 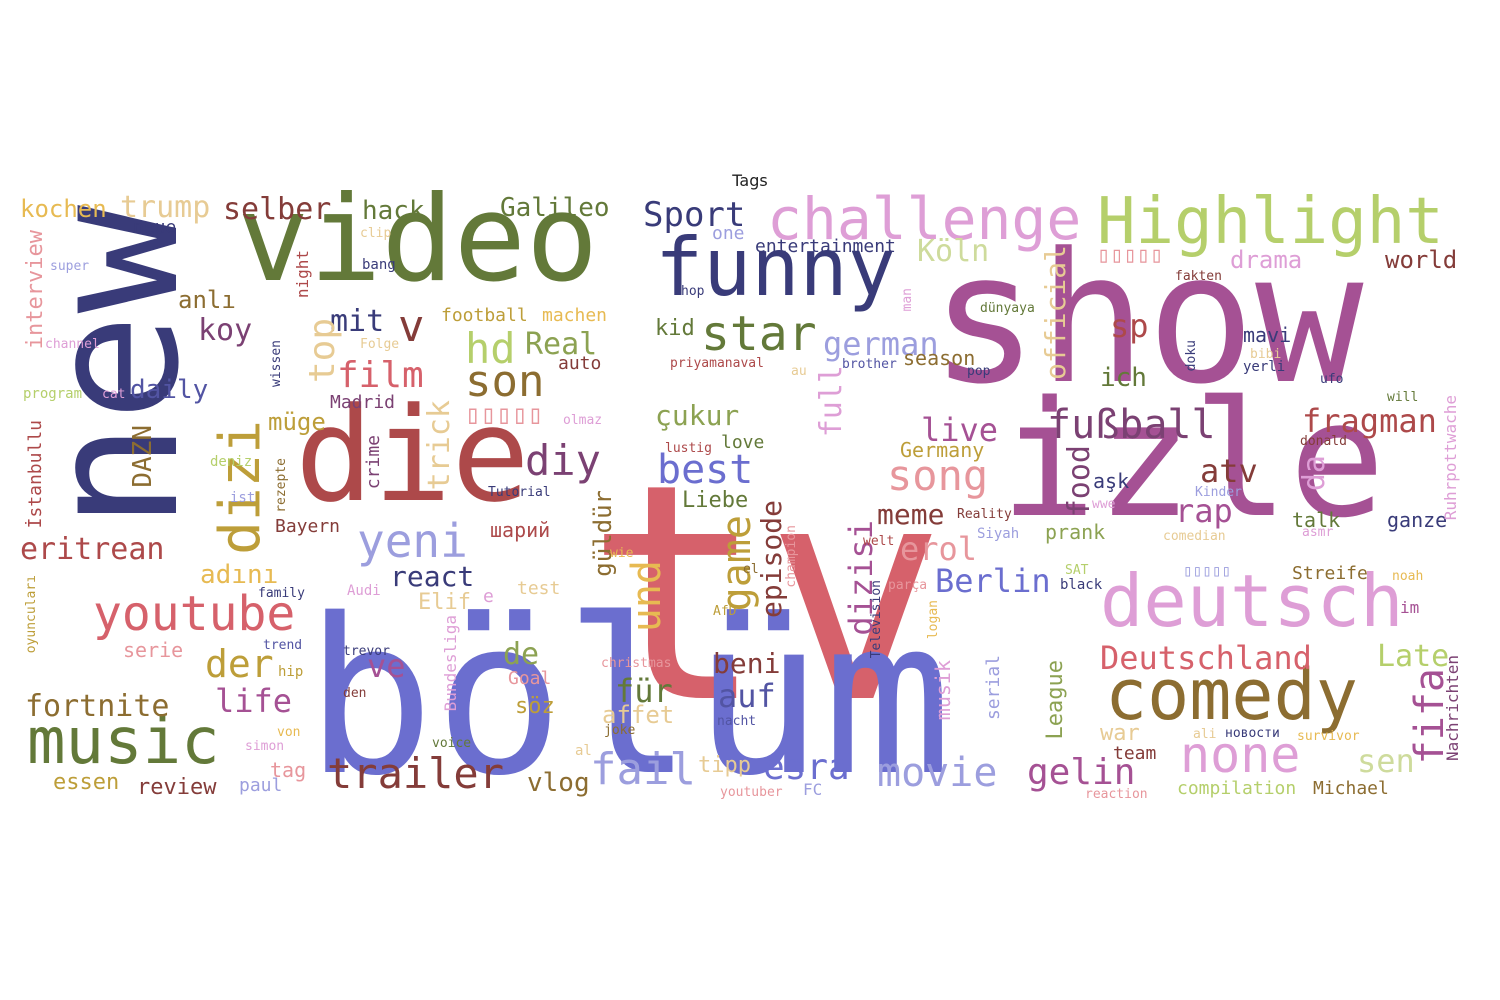 I want to click on word-el: el, so click(x=751, y=569).